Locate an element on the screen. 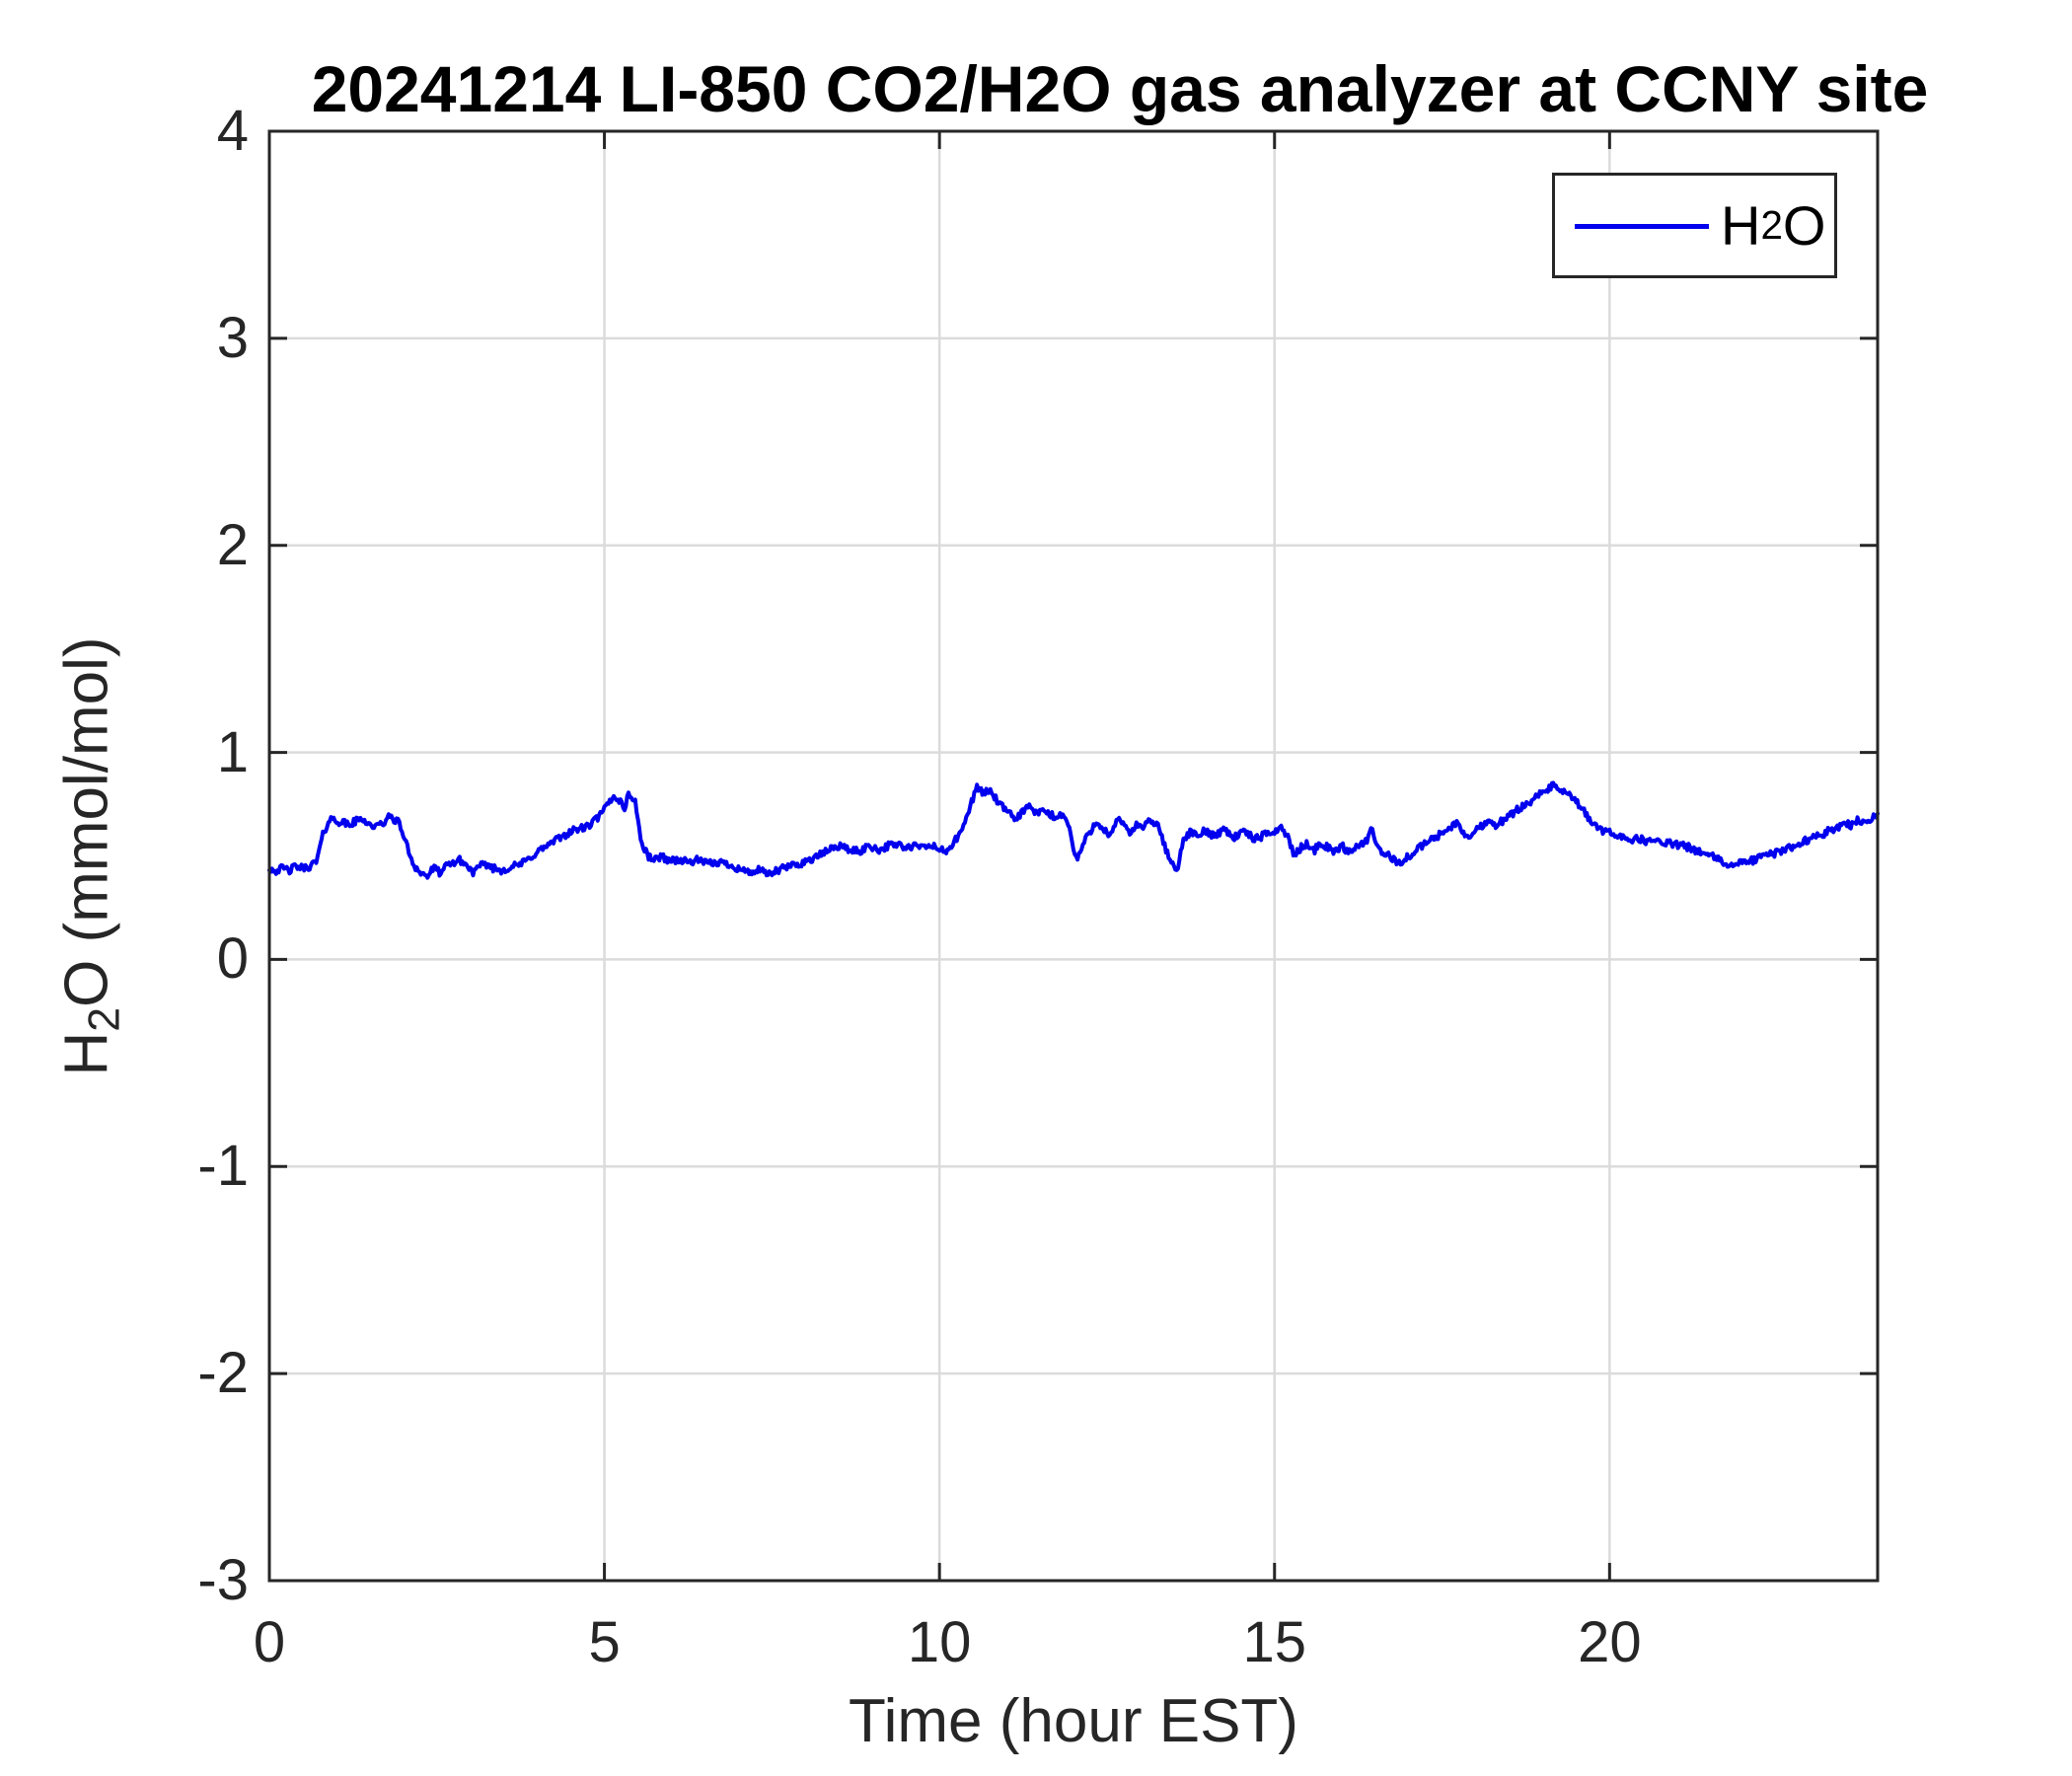  y-tick-label-0: 0 is located at coordinates (233, 959).